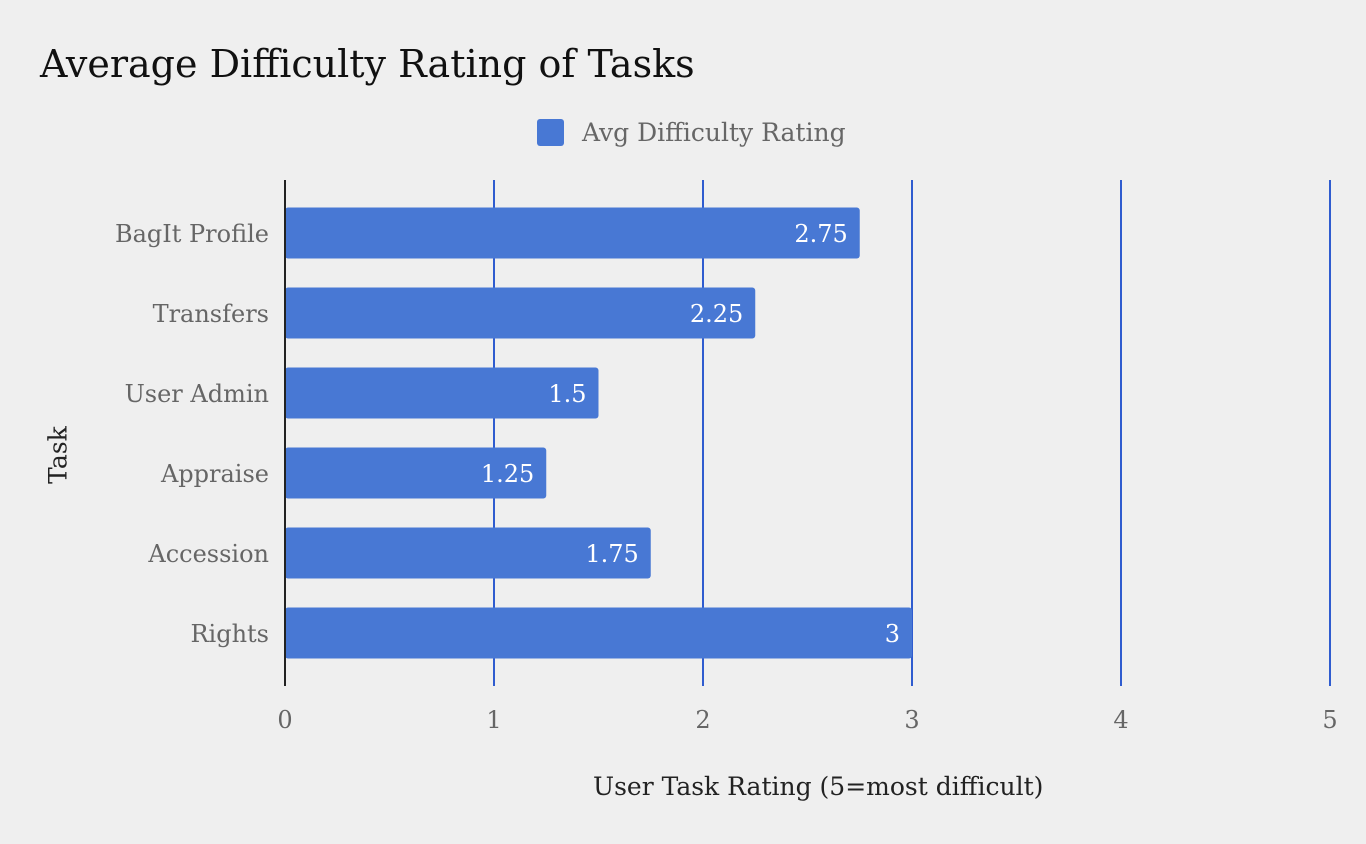  I want to click on legend: Avg Difficulty Rating, so click(691, 132).